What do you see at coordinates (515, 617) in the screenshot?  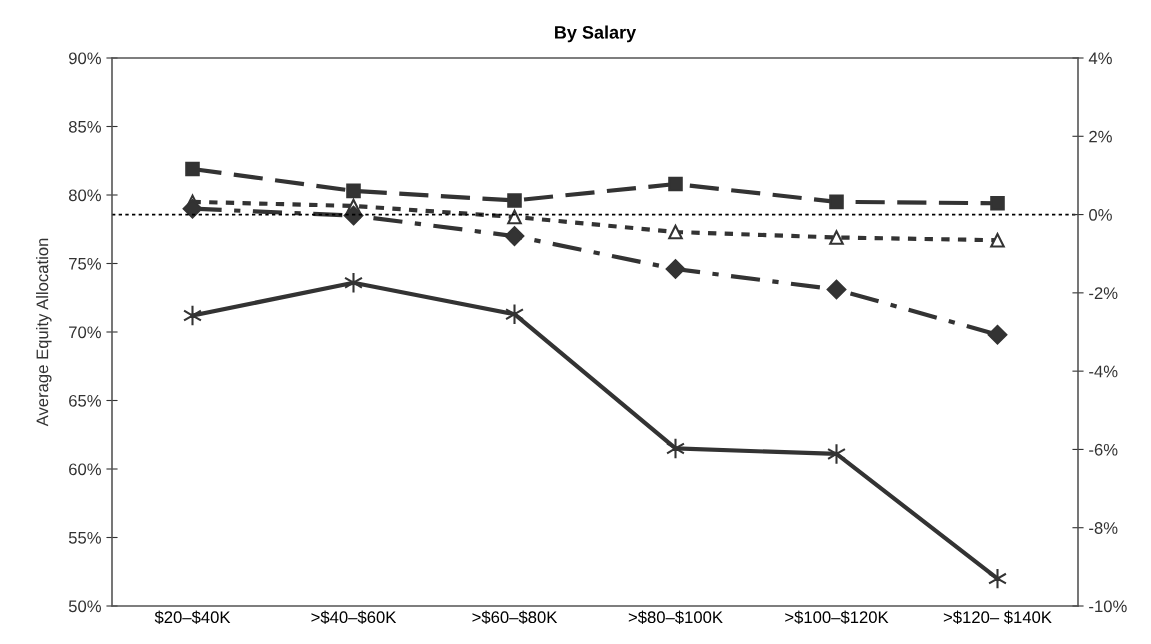 I see `x-tick-label: >$60–$80K` at bounding box center [515, 617].